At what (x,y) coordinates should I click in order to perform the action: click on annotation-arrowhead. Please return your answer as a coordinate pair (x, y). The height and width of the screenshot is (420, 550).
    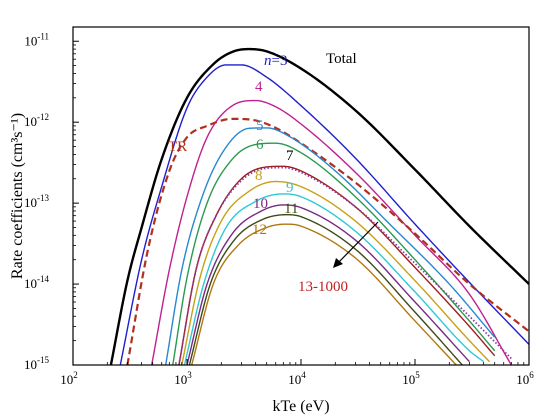
    Looking at the image, I should click on (338, 263).